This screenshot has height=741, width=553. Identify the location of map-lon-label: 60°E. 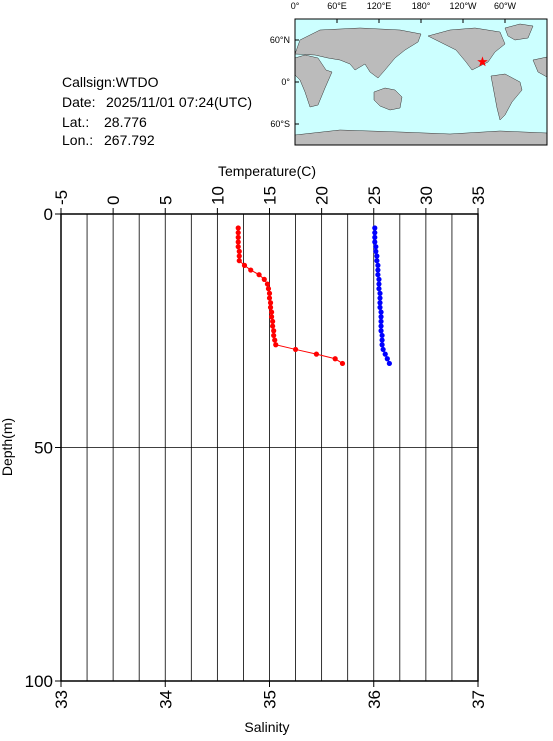
(337, 6).